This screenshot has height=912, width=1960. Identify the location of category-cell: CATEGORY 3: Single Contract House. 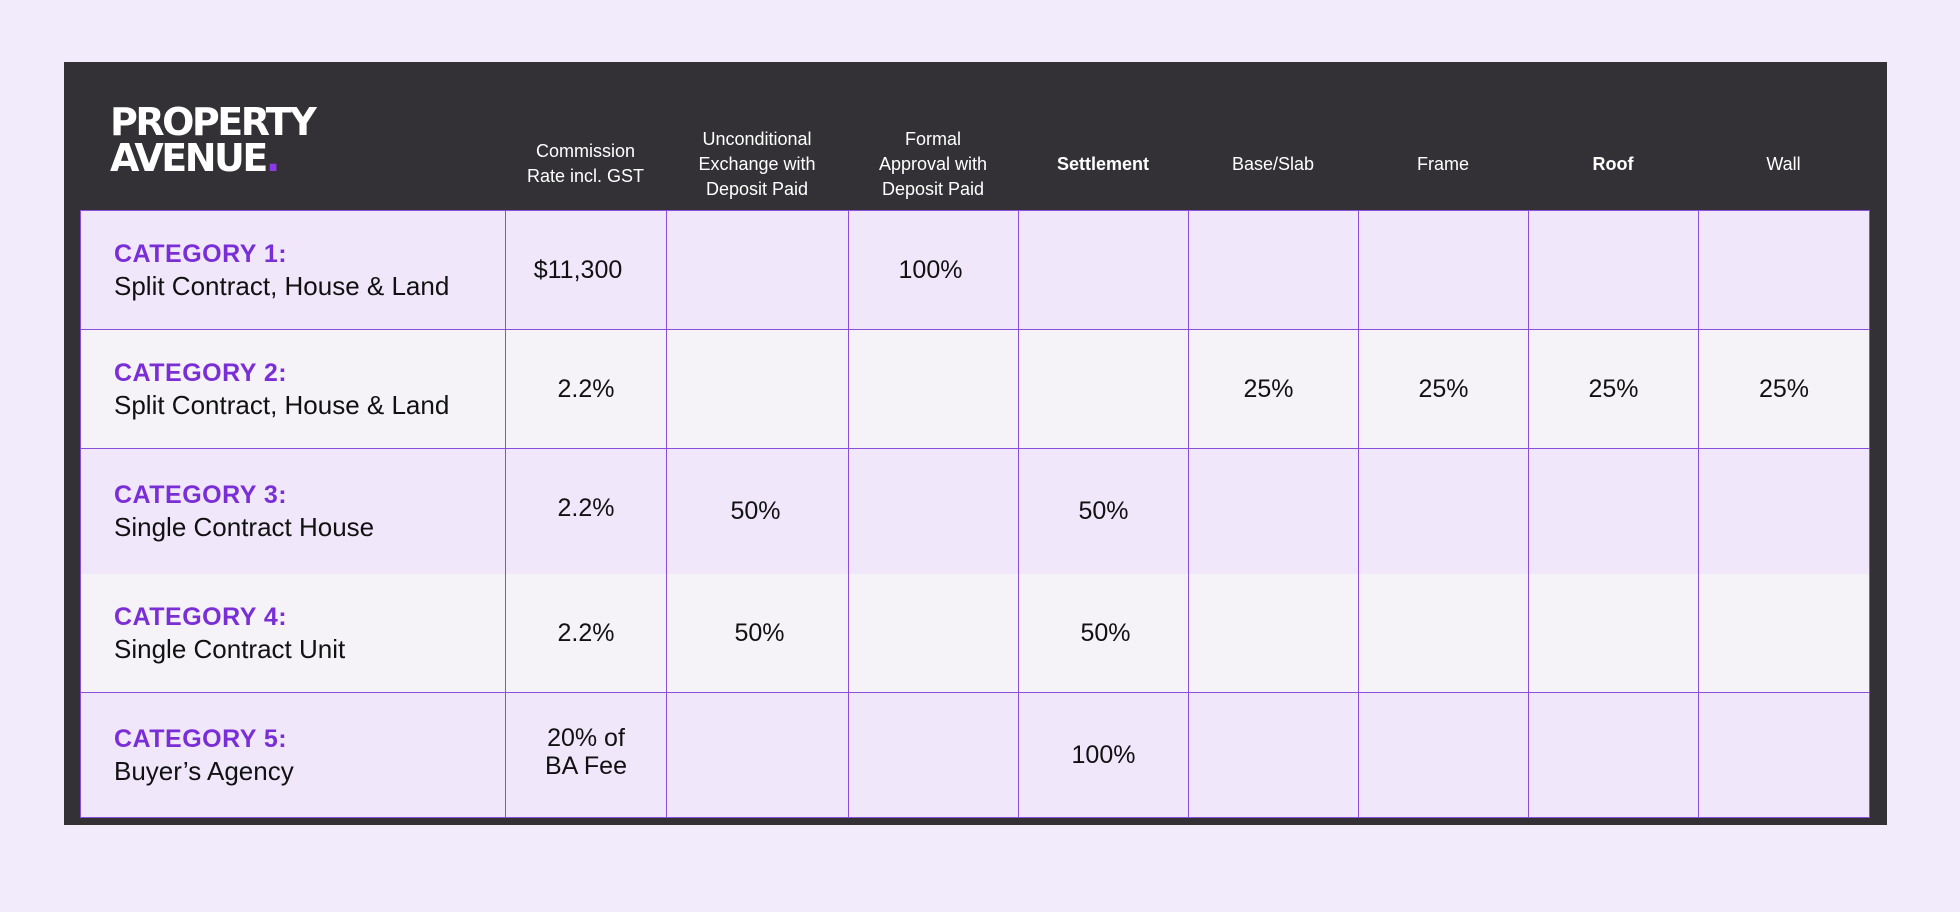
(293, 511).